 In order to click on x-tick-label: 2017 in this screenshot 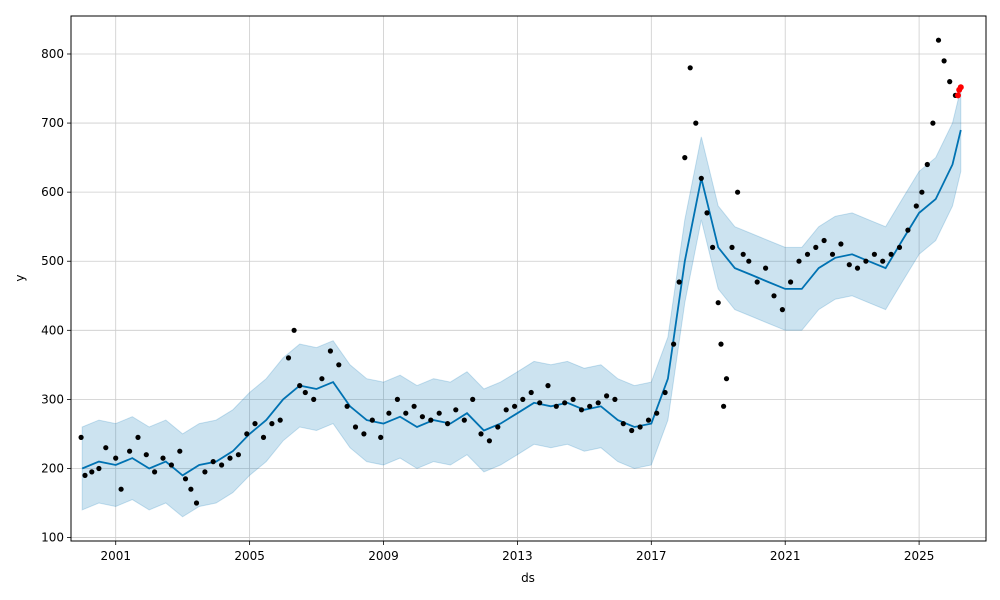, I will do `click(651, 556)`.